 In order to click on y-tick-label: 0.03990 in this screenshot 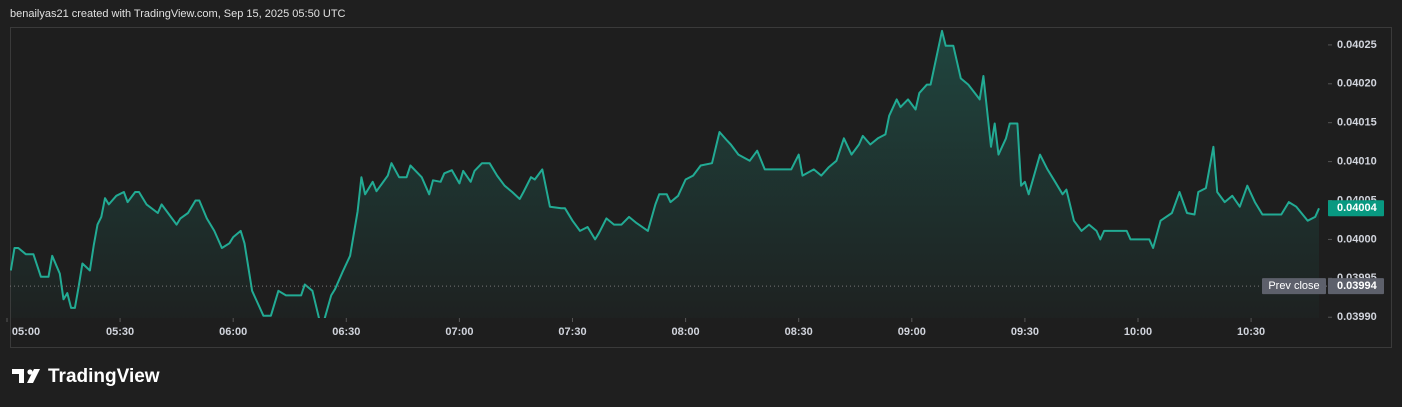, I will do `click(1357, 317)`.